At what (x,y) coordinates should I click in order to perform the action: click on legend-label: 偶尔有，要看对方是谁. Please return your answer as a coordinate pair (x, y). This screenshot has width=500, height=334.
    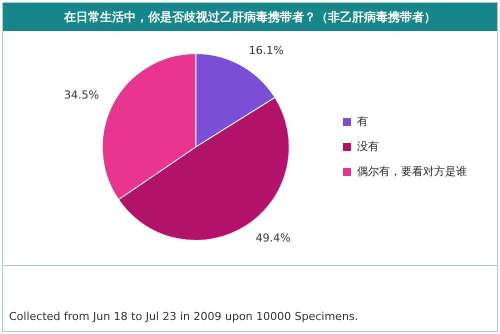
    Looking at the image, I should click on (412, 171).